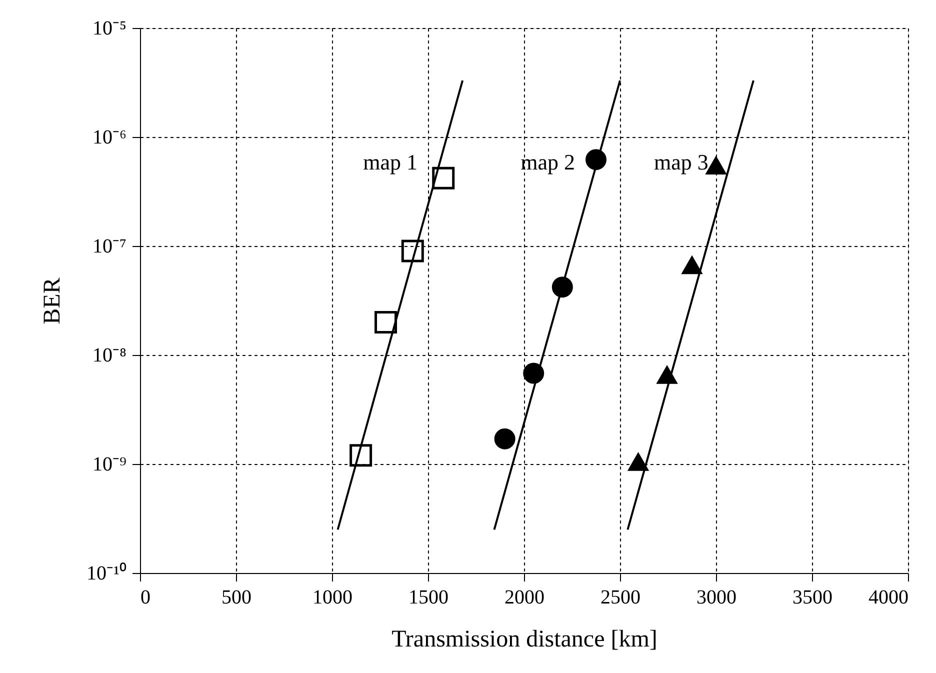 The image size is (936, 673). What do you see at coordinates (332, 597) in the screenshot?
I see `x-tick-label: 1000` at bounding box center [332, 597].